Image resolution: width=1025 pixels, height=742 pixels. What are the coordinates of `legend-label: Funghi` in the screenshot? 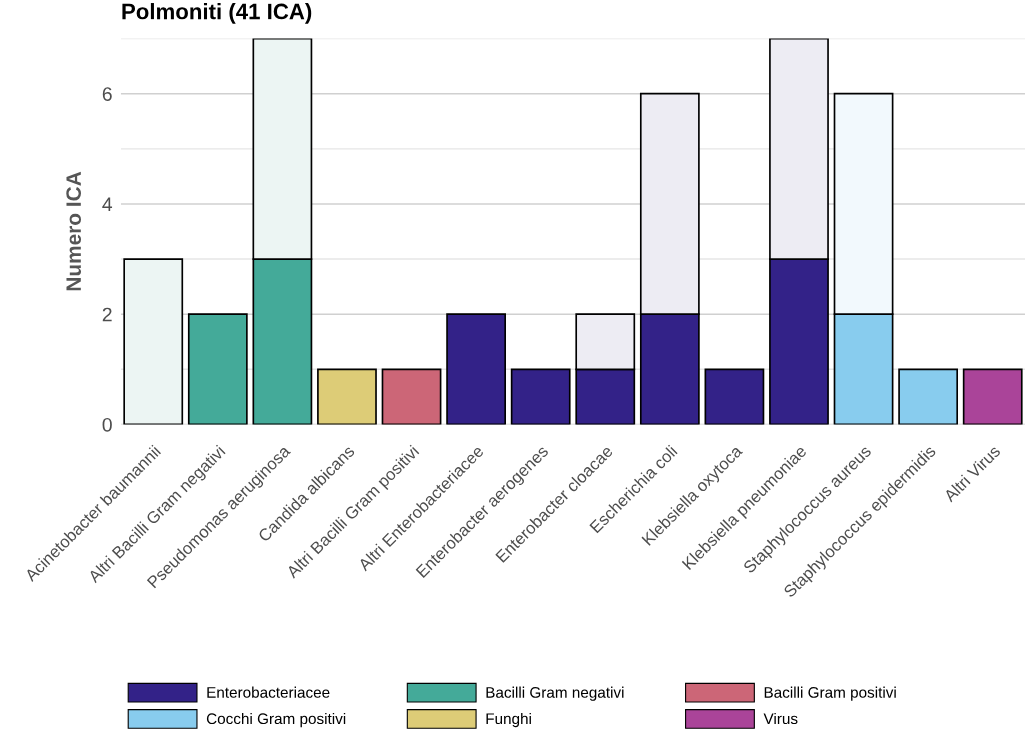 It's located at (508, 720).